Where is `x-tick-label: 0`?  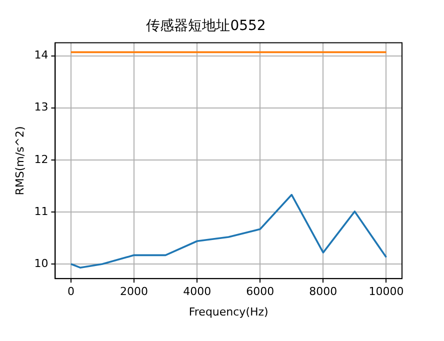
x-tick-label: 0 is located at coordinates (70, 291).